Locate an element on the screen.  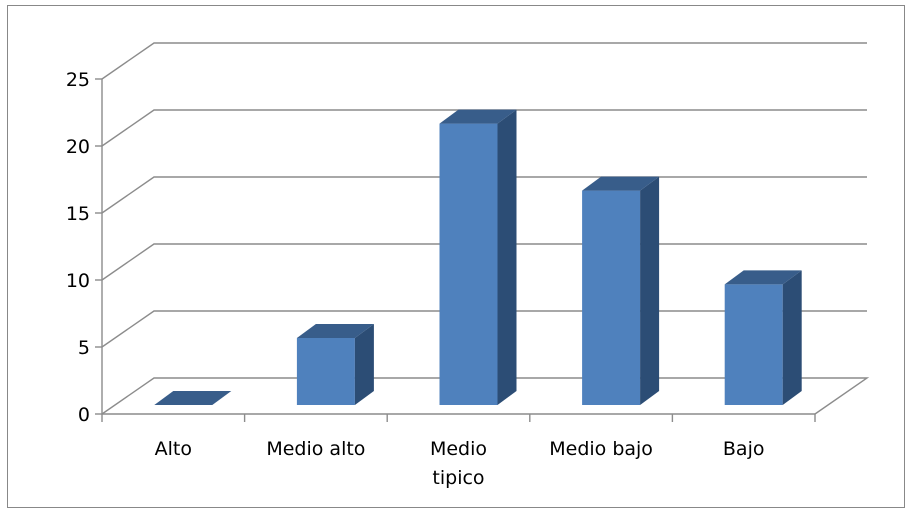
y-tick-label: 5 is located at coordinates (84, 348).